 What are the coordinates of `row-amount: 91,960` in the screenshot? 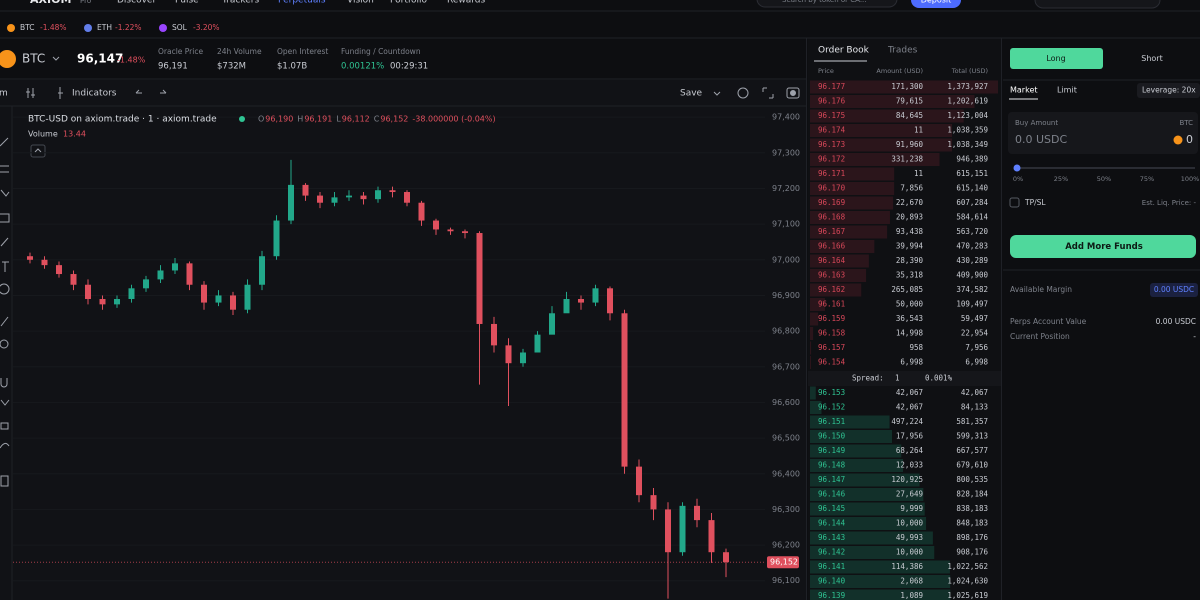 It's located at (910, 144).